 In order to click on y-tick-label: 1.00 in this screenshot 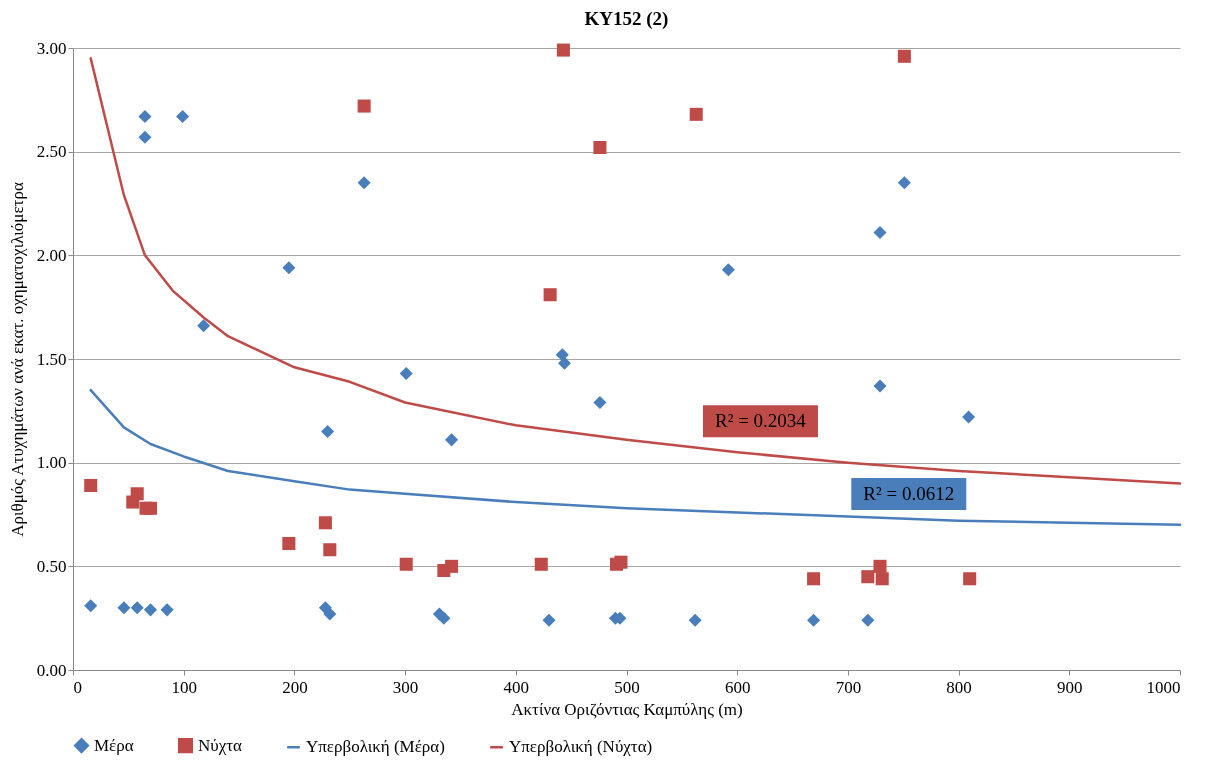, I will do `click(51, 463)`.